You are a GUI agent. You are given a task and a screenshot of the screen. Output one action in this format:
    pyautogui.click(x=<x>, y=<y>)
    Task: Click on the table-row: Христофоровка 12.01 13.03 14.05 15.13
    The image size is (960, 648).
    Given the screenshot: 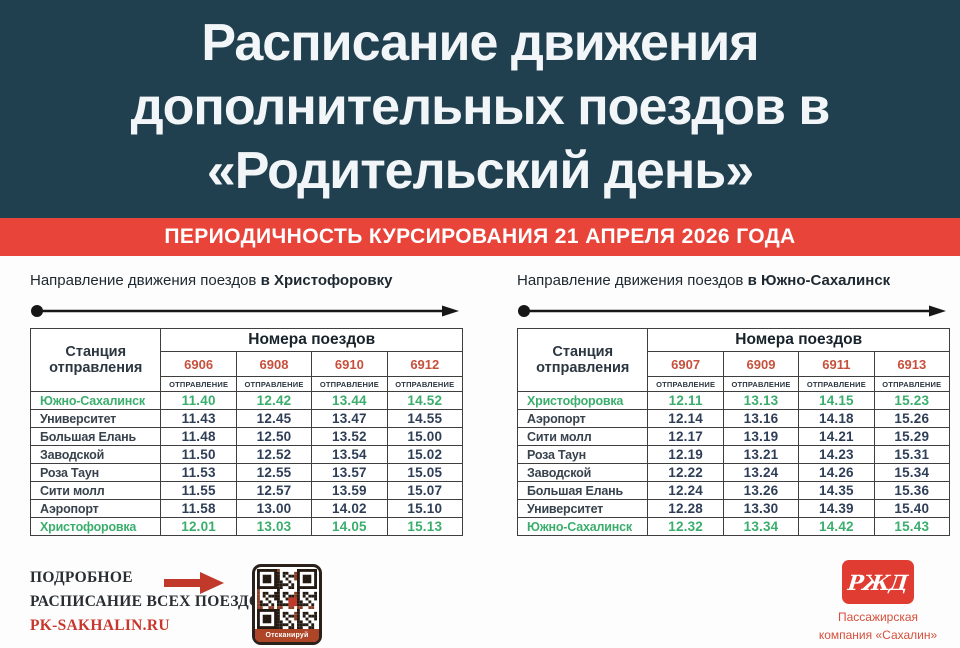 What is the action you would take?
    pyautogui.click(x=246, y=526)
    